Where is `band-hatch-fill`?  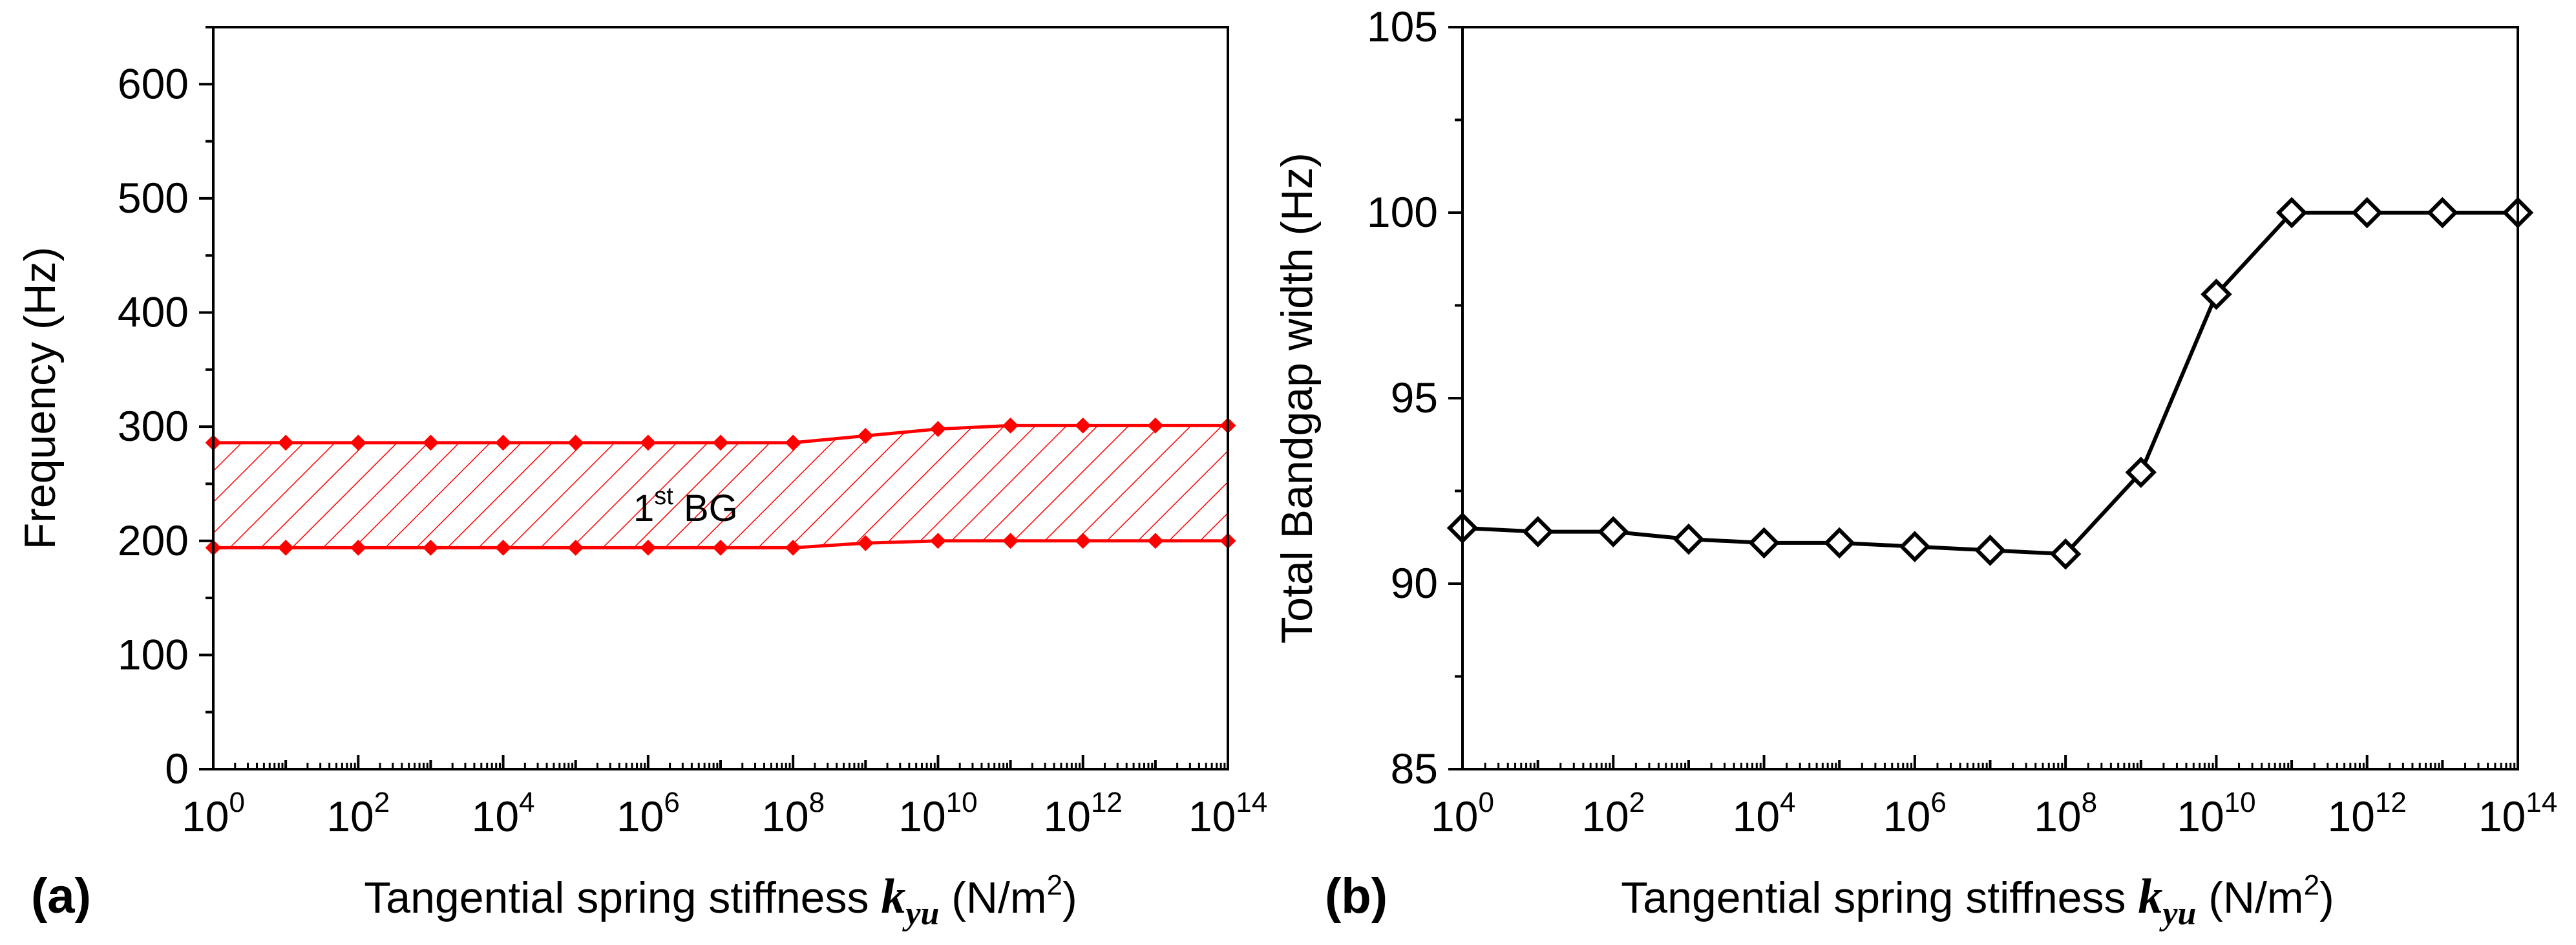
band-hatch-fill is located at coordinates (720, 486).